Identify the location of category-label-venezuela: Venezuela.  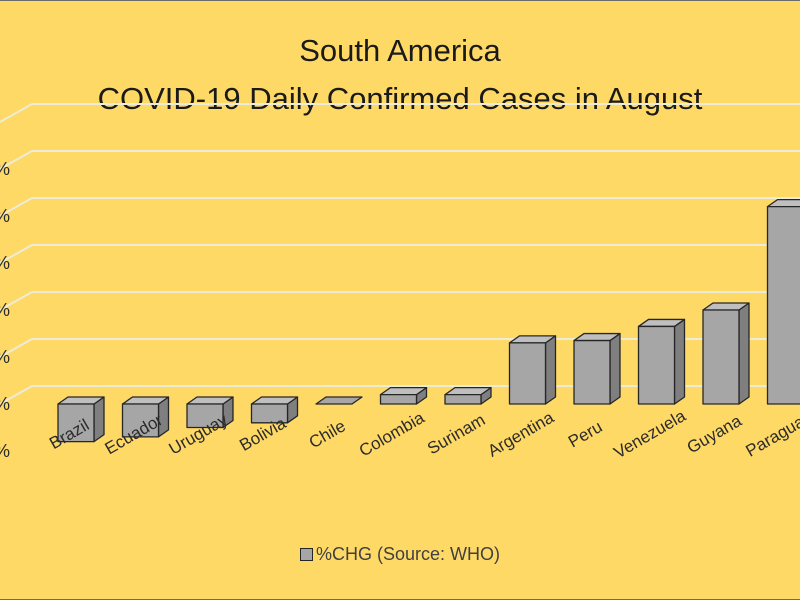
(650, 434).